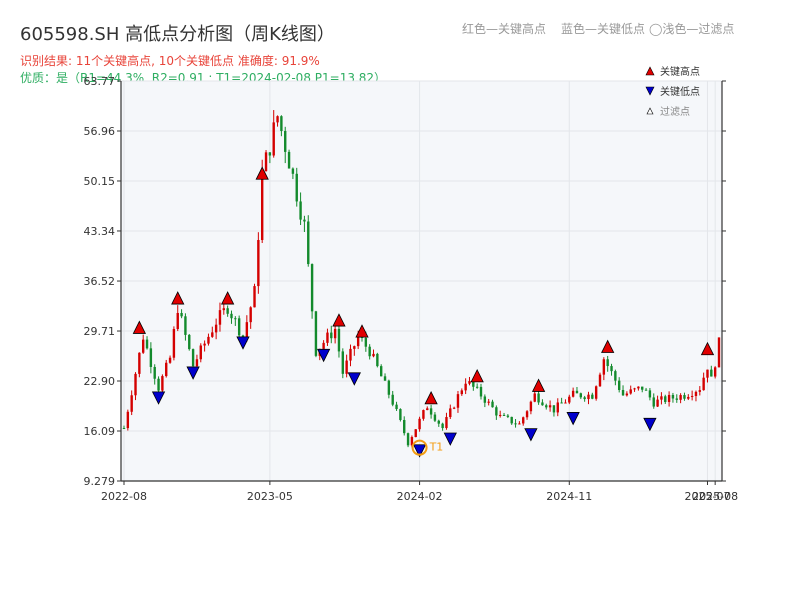  Describe the element at coordinates (680, 91) in the screenshot. I see `legend-low-label: 关键低点` at that location.